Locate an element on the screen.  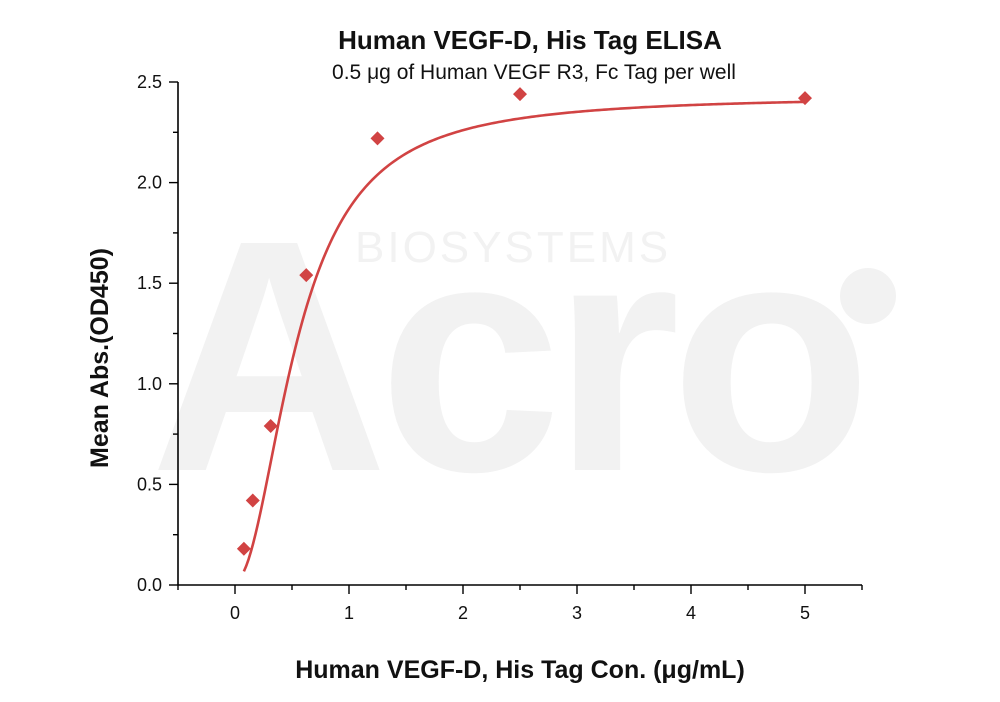
chart-title: Human VEGF-D, His Tag ELISA is located at coordinates (530, 40).